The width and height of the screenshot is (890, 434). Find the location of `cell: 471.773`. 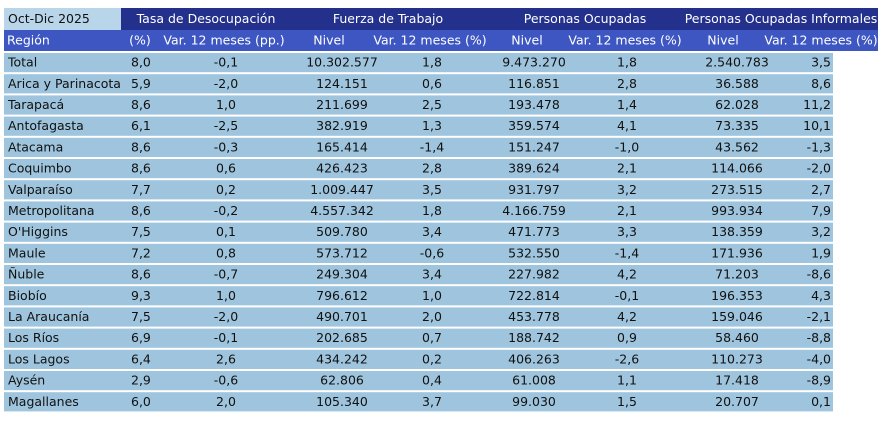

cell: 471.773 is located at coordinates (534, 231).